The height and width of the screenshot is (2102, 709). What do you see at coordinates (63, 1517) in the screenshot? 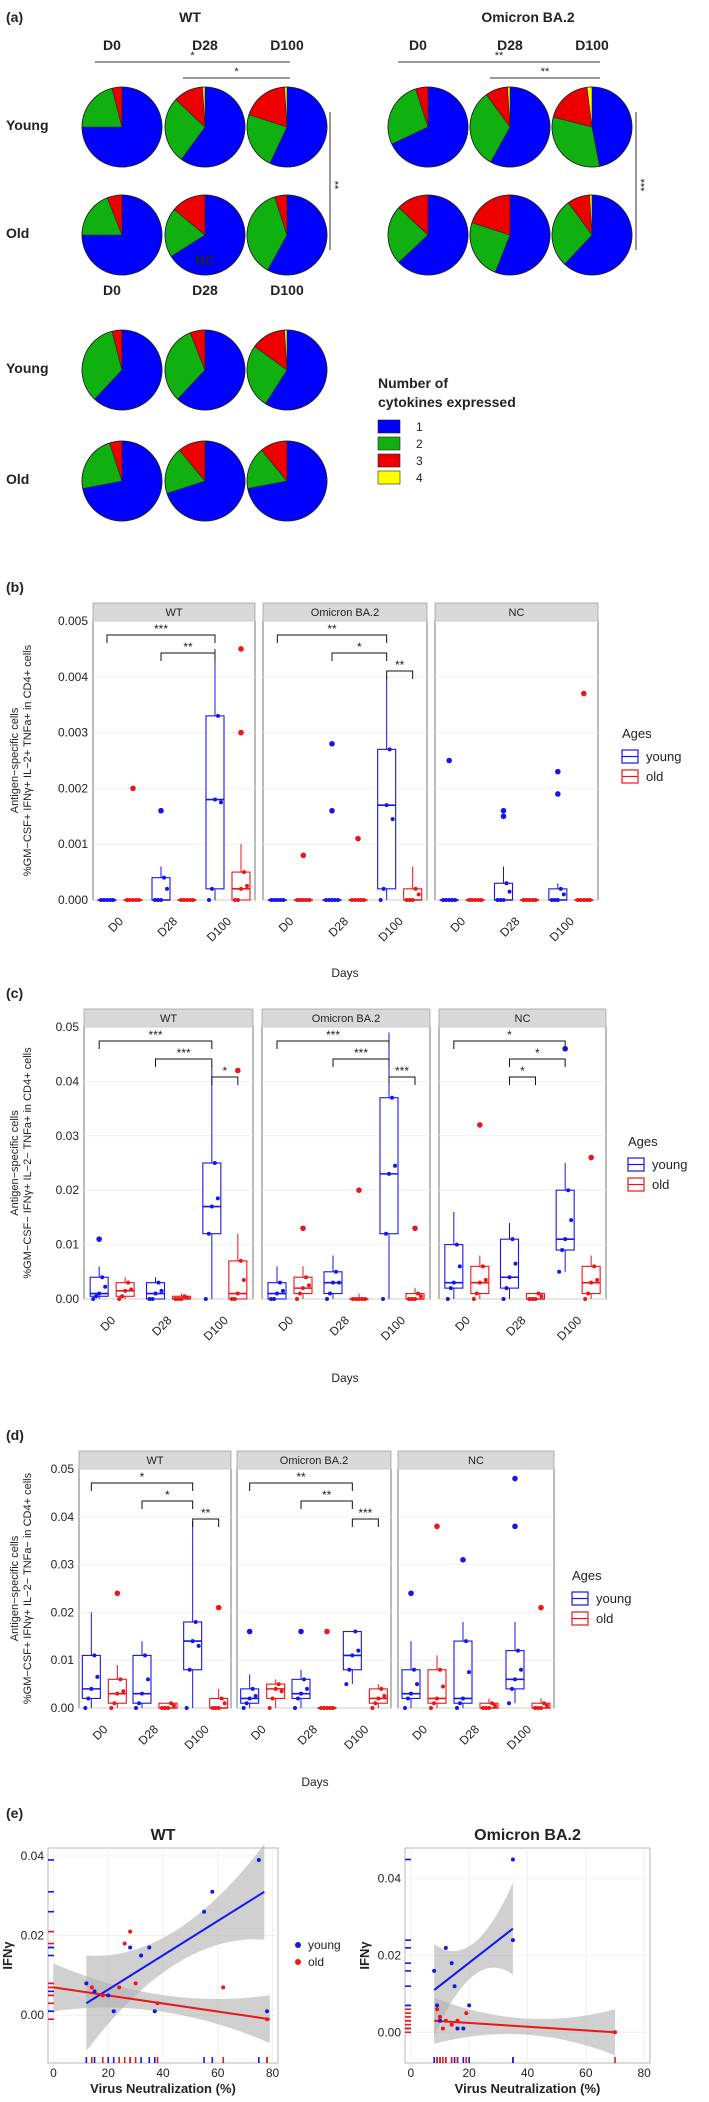
I see `box-ytick-label: 0.04` at bounding box center [63, 1517].